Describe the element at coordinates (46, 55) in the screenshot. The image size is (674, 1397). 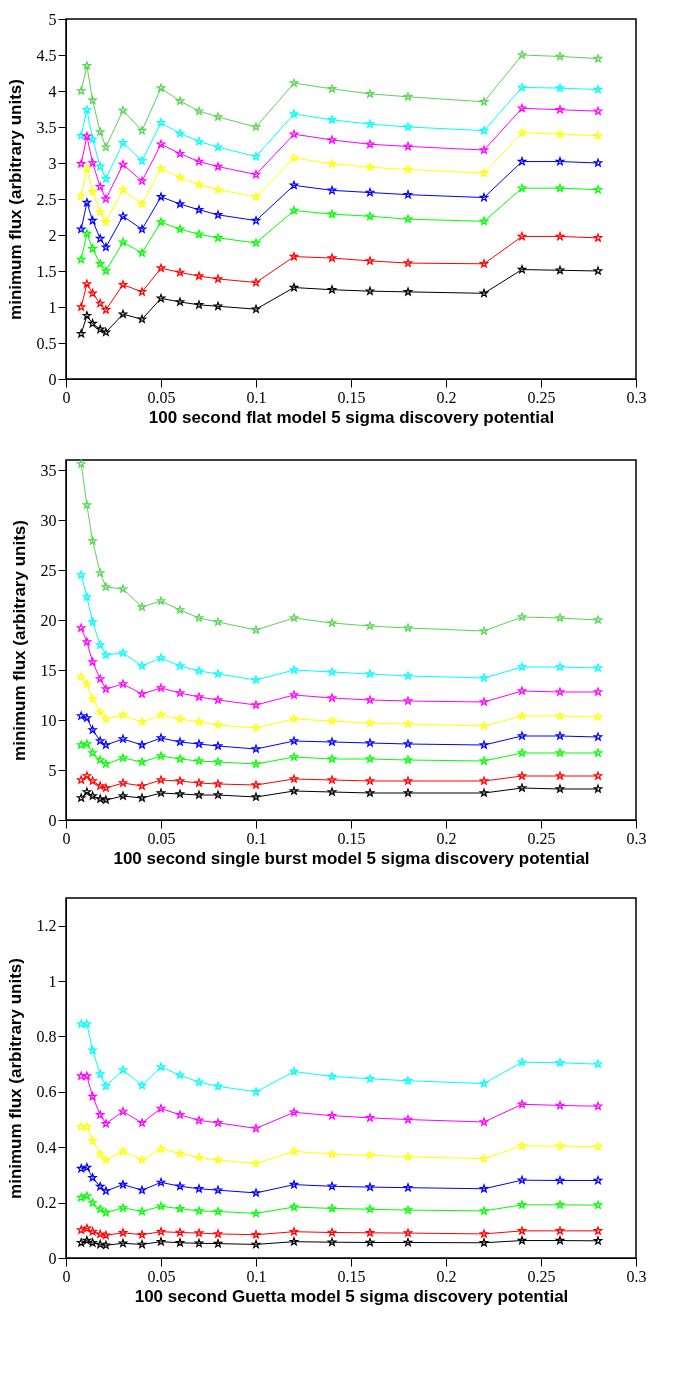
I see `y-tick-label: 4.5` at that location.